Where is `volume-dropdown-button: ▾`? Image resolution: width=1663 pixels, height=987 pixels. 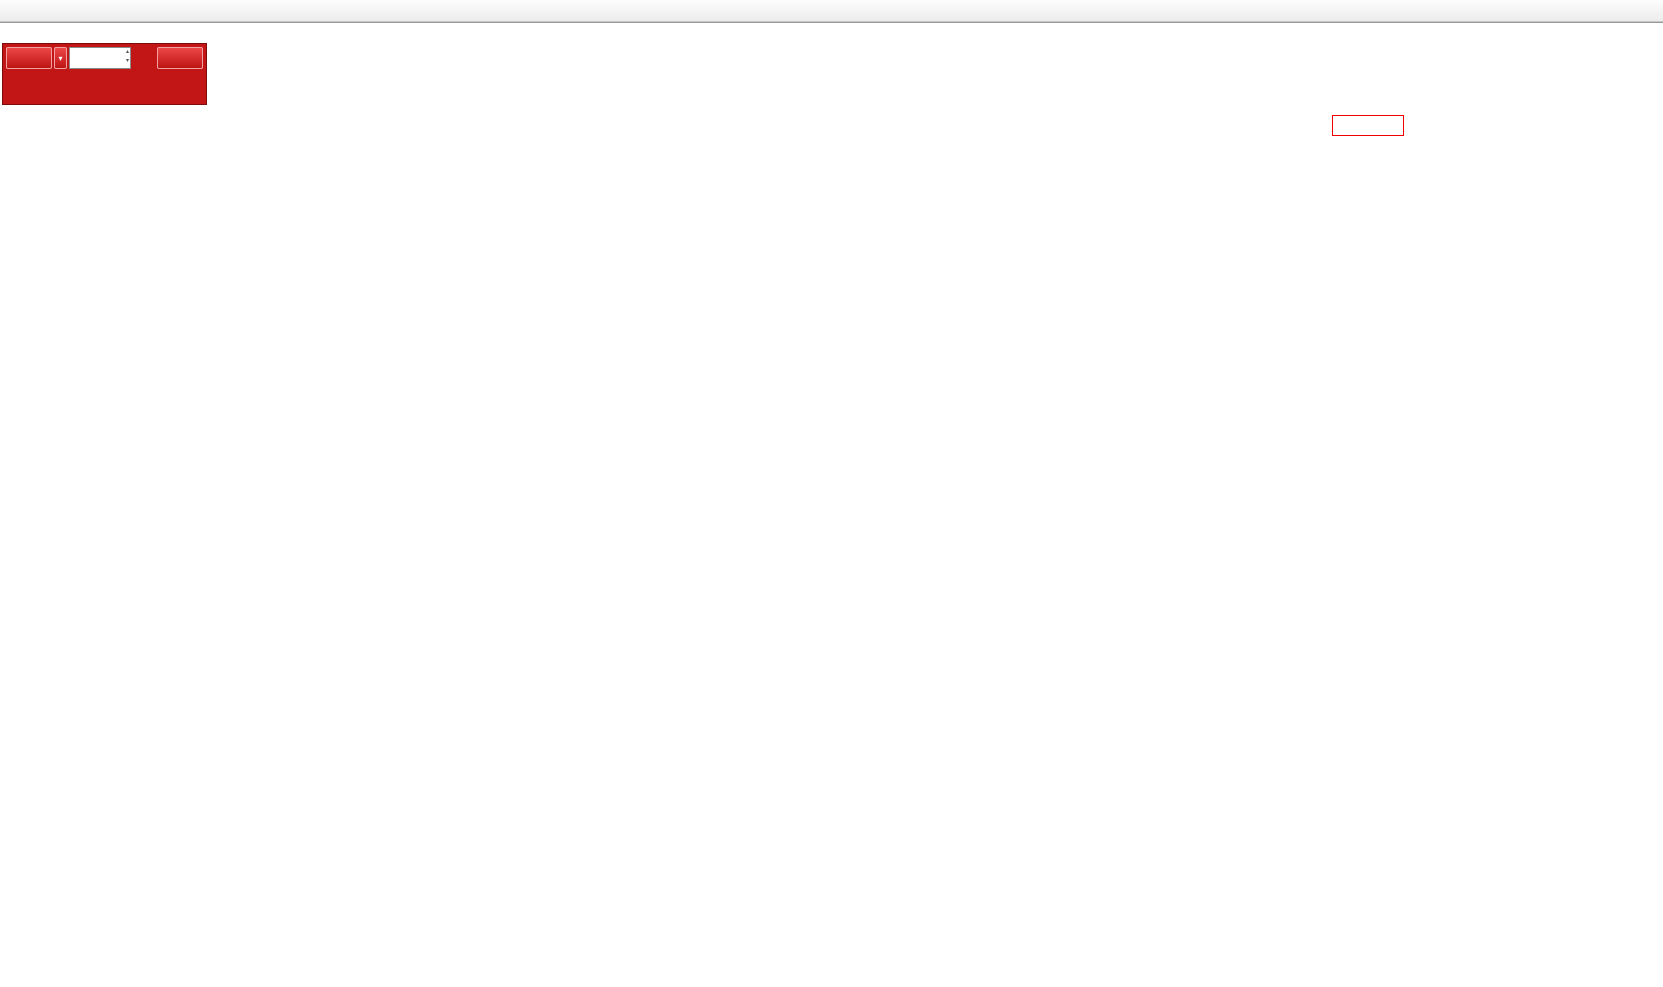 volume-dropdown-button: ▾ is located at coordinates (60, 58).